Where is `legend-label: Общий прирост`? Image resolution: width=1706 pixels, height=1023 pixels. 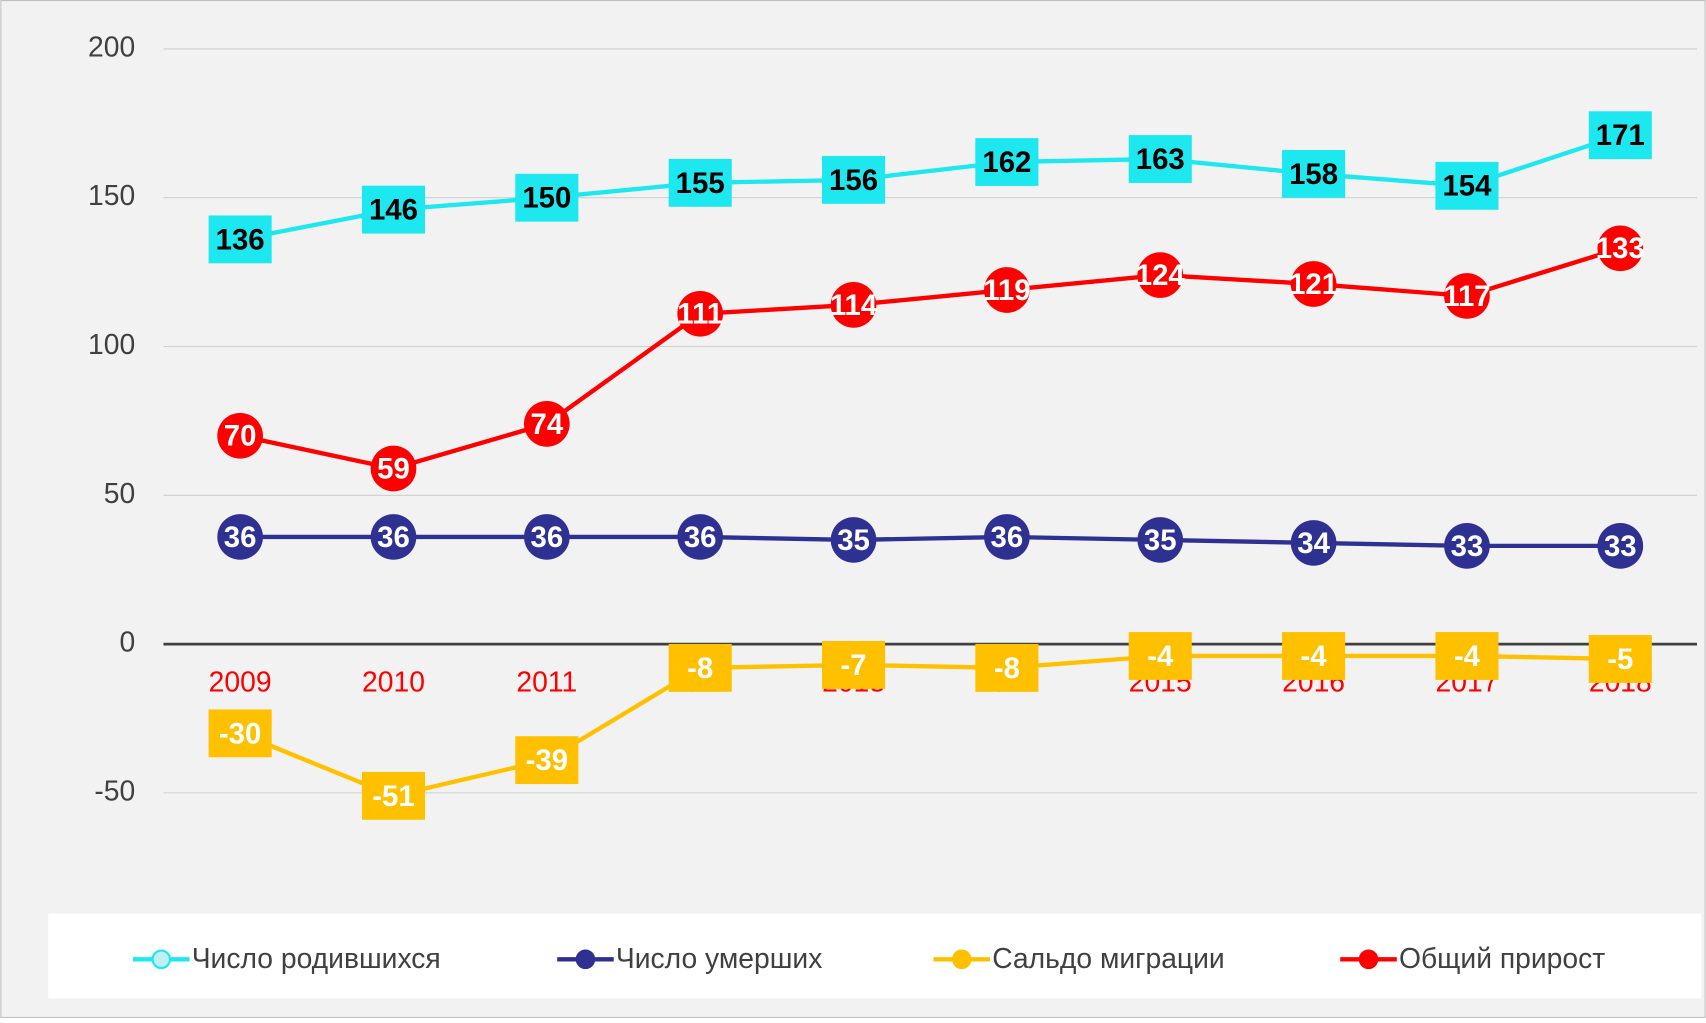
legend-label: Общий прирост is located at coordinates (1502, 958).